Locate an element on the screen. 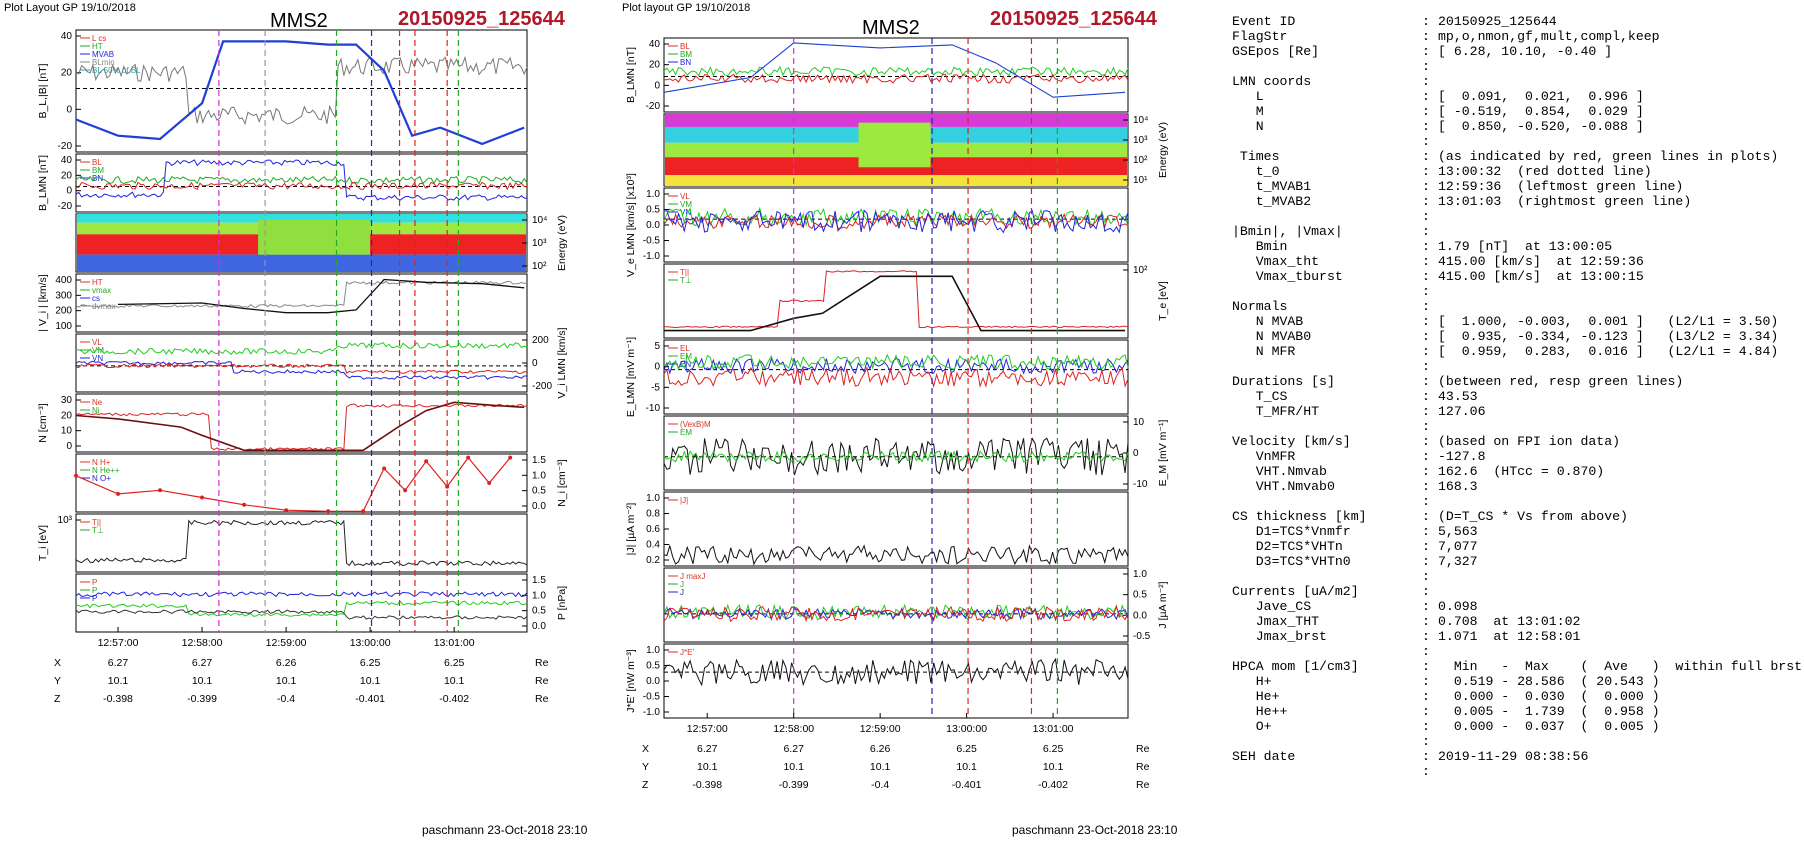 The image size is (1804, 841). y-tick-label-right: -0.5 is located at coordinates (1142, 636).